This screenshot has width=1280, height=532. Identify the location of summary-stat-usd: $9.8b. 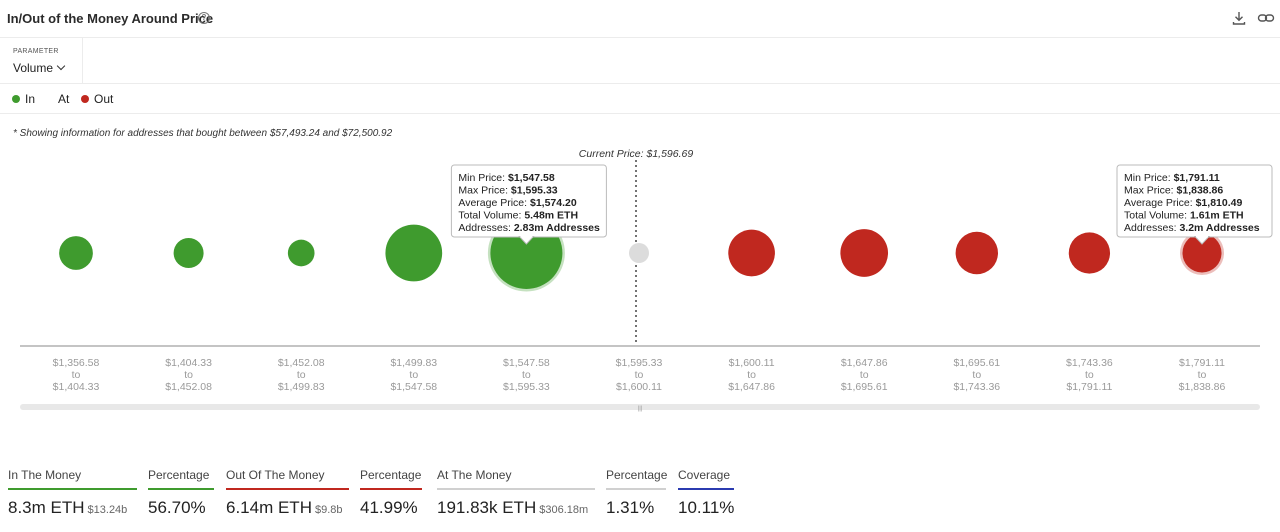
(328, 510).